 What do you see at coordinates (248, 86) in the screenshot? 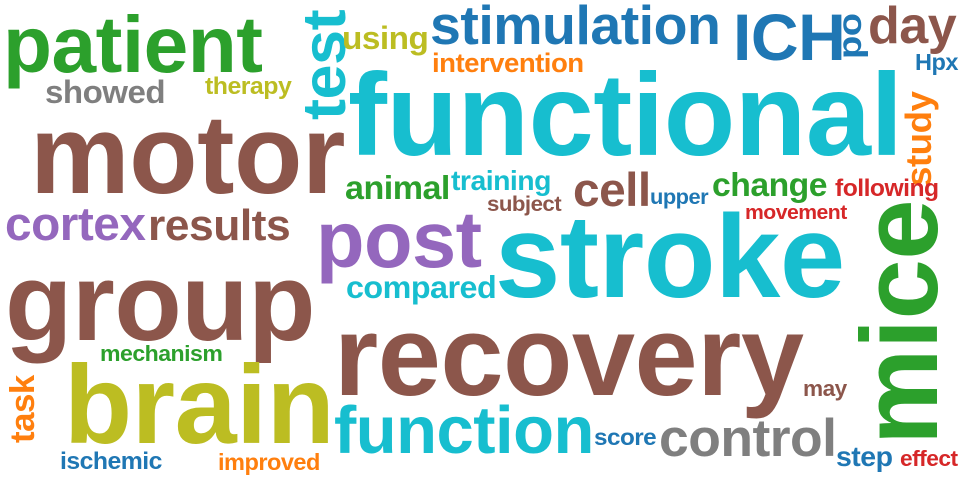
I see `word-therapy: therapy` at bounding box center [248, 86].